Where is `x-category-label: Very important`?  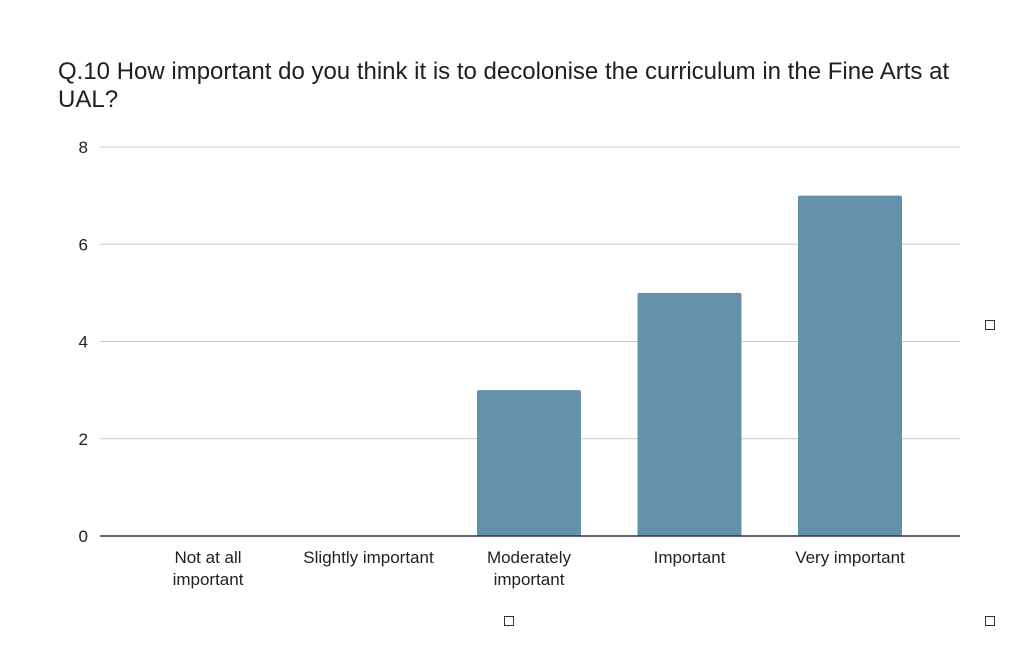 x-category-label: Very important is located at coordinates (850, 557).